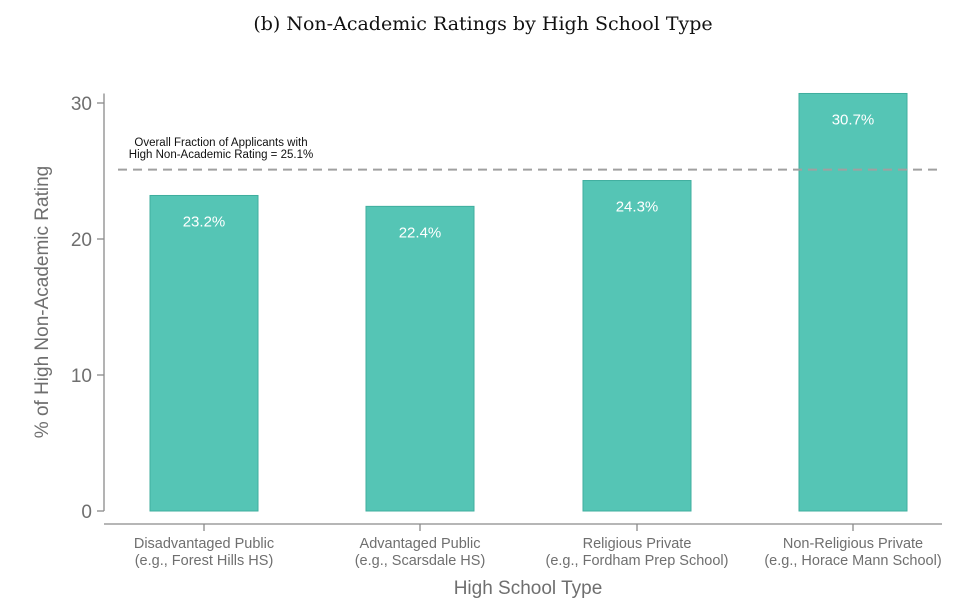 The width and height of the screenshot is (966, 613). I want to click on y-tick-label: 30, so click(81, 104).